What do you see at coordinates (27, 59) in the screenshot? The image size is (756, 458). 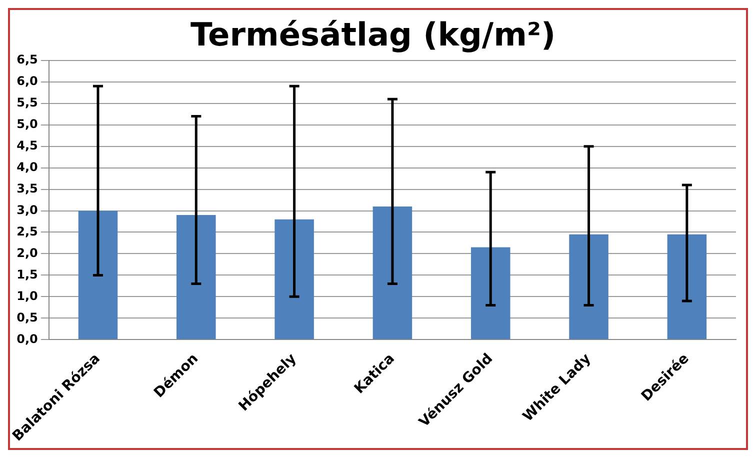 I see `y-tick-label: 6,5` at bounding box center [27, 59].